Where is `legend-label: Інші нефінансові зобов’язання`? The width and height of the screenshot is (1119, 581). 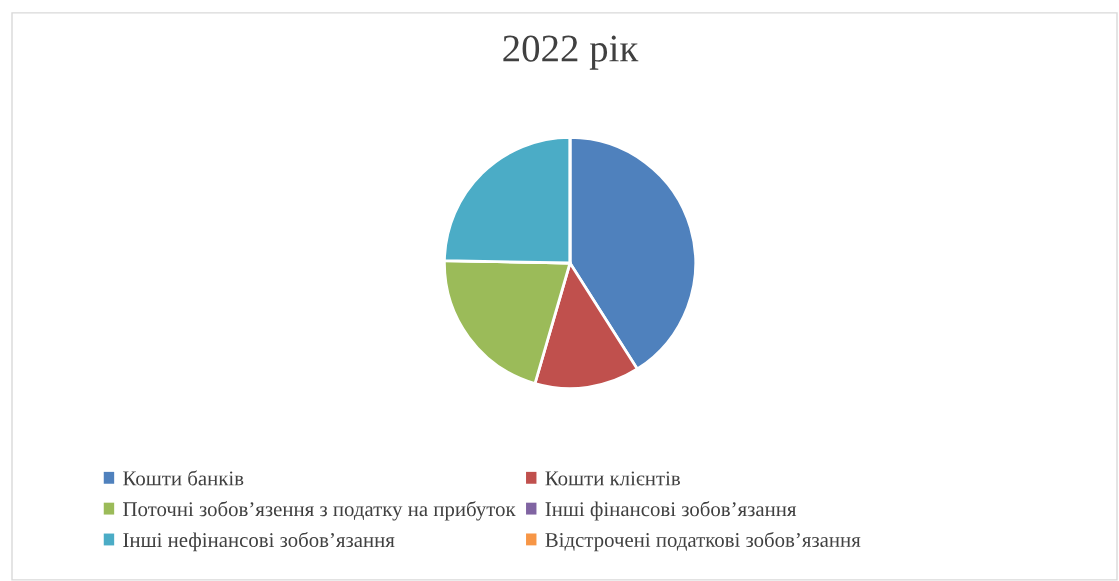
legend-label: Інші нефінансові зобов’язання is located at coordinates (259, 541).